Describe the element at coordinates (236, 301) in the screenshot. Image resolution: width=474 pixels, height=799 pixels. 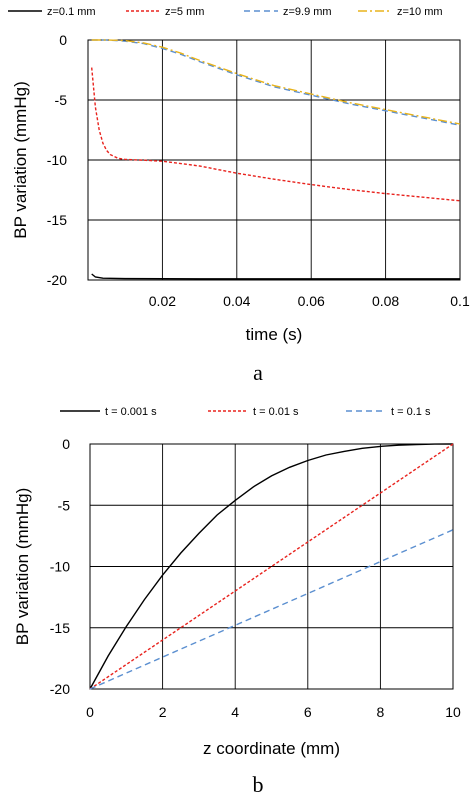
I see `x-tick-label: 0.04` at that location.